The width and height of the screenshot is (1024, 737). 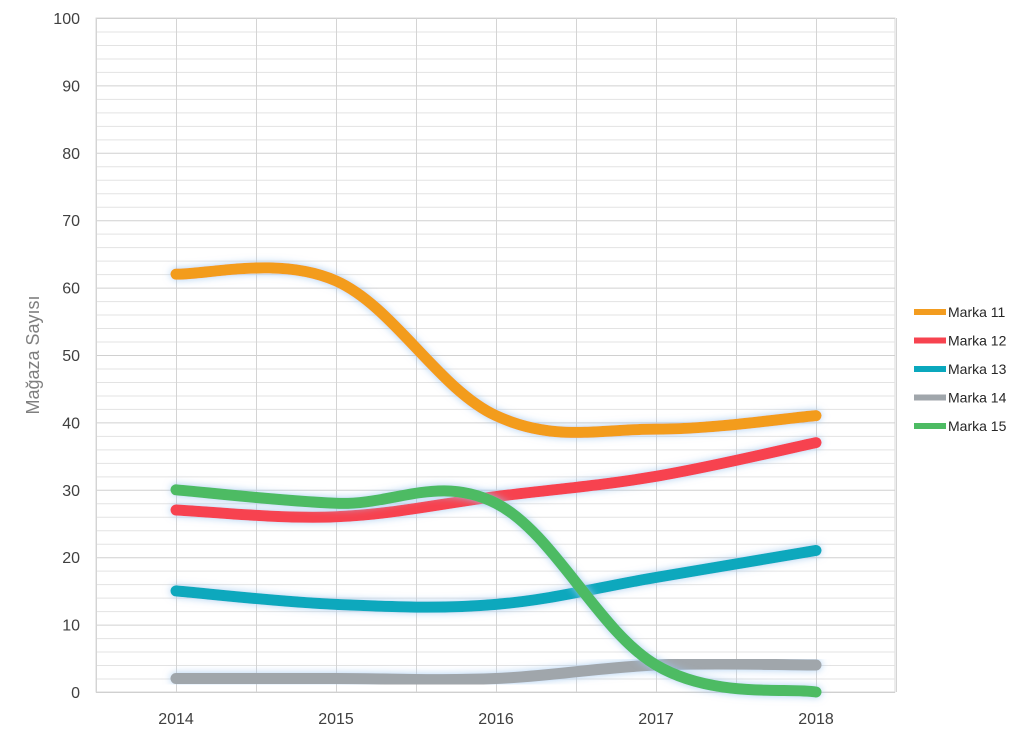 I want to click on y-tick-label: 90, so click(x=71, y=86).